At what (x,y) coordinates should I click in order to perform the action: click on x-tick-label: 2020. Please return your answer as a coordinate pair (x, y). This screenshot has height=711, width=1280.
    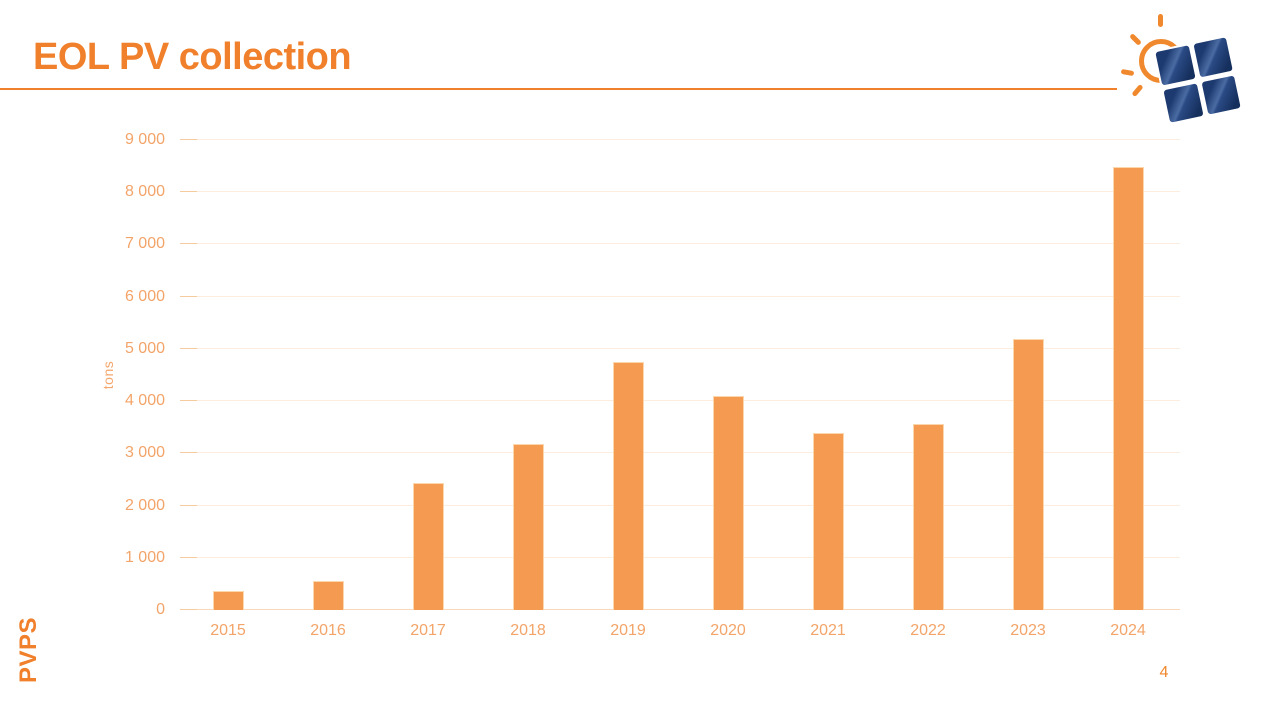
    Looking at the image, I should click on (728, 630).